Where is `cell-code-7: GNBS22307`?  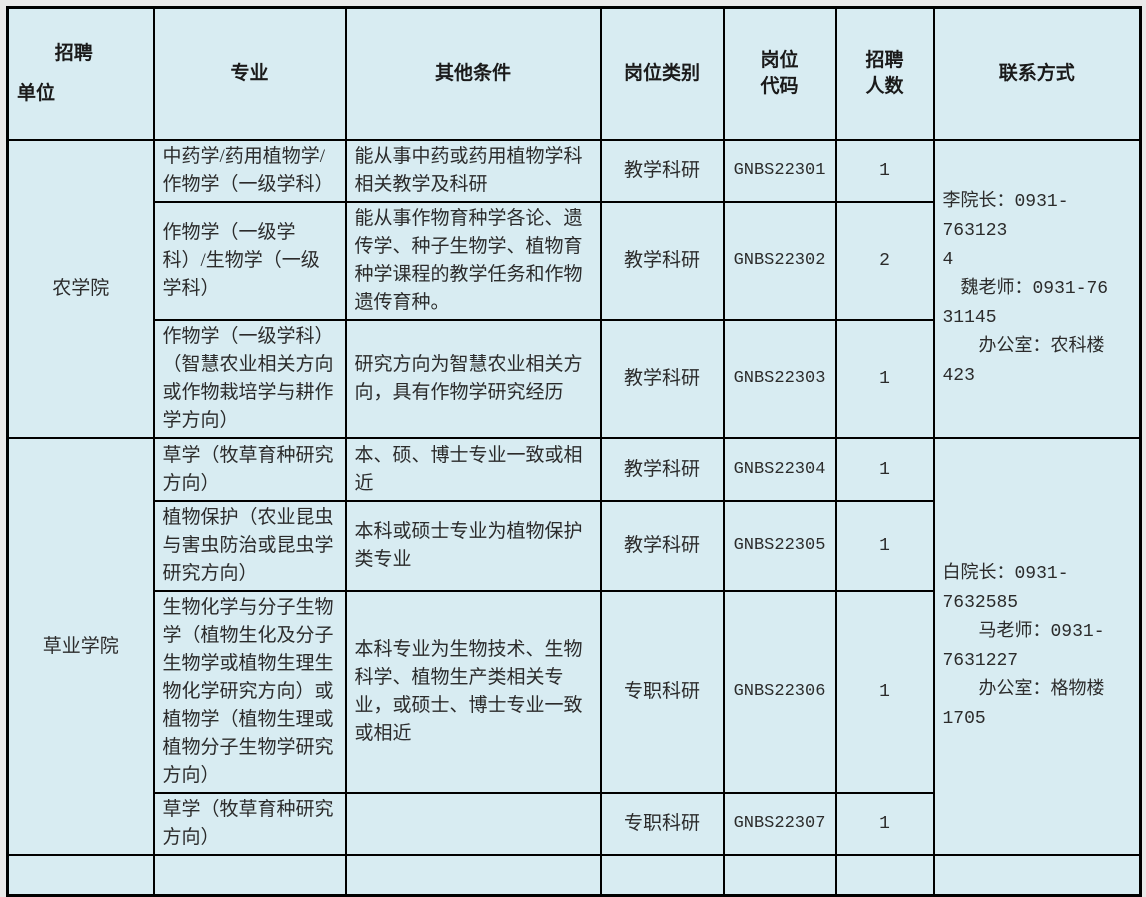
cell-code-7: GNBS22307 is located at coordinates (779, 824).